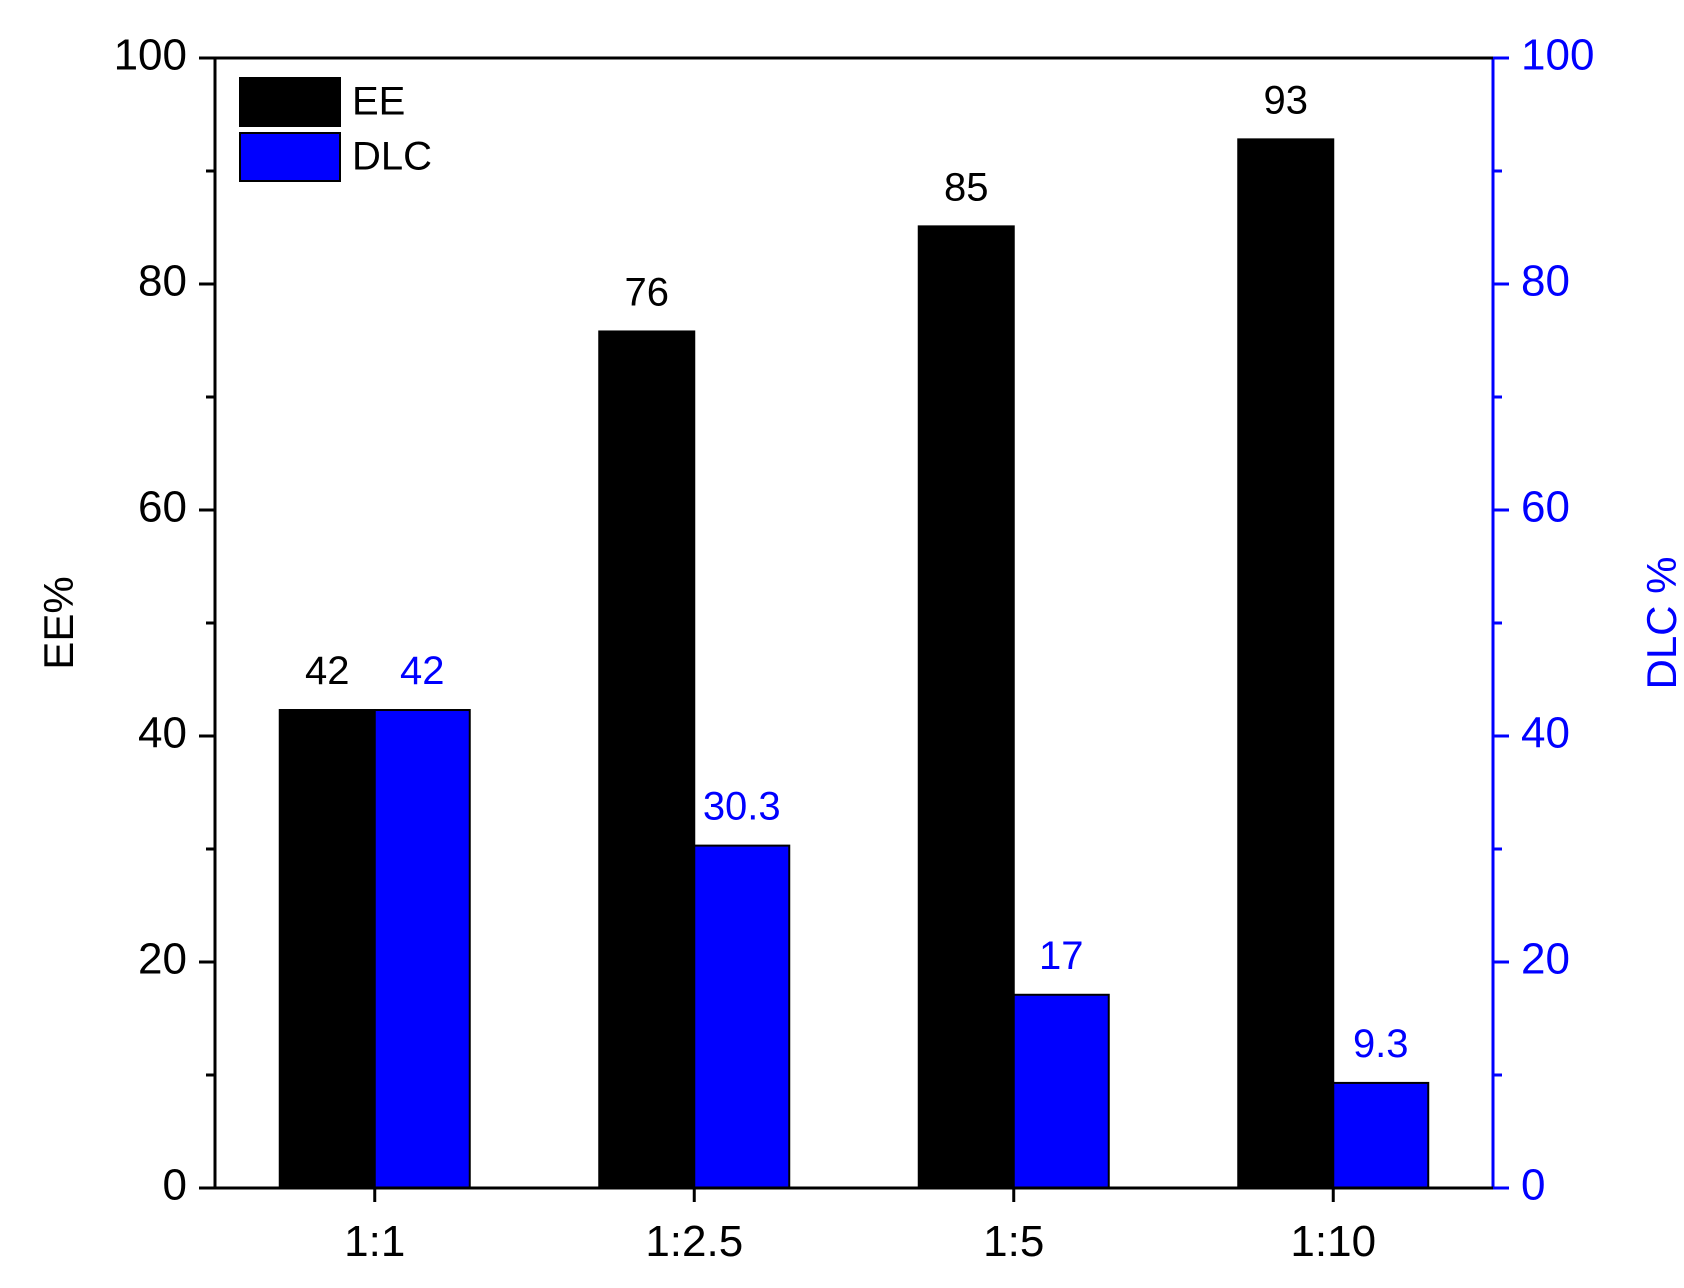  Describe the element at coordinates (1545, 507) in the screenshot. I see `y2-tick-label-60: 60` at that location.